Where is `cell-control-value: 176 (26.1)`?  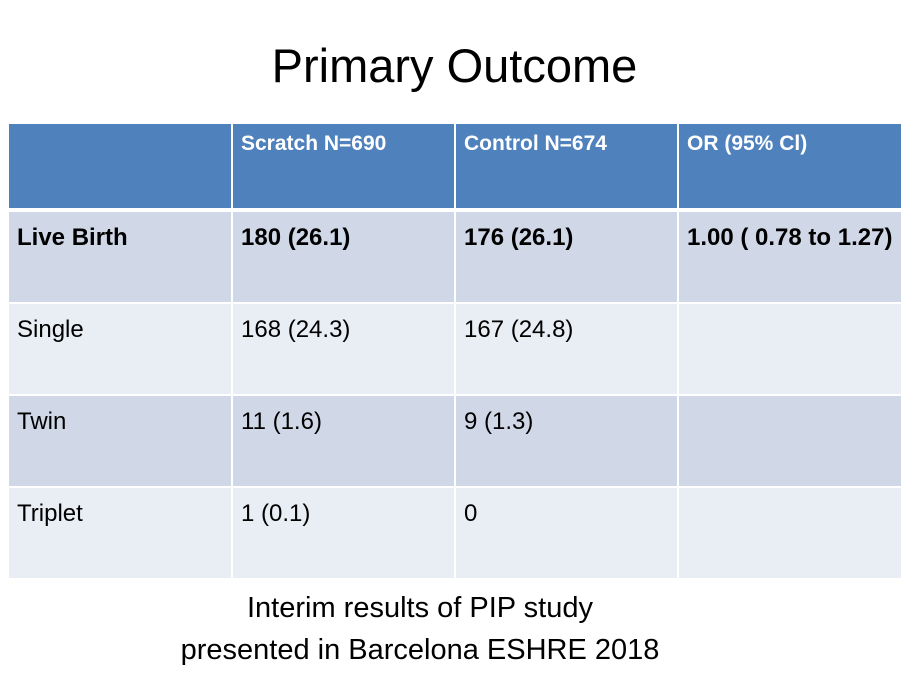 cell-control-value: 176 (26.1) is located at coordinates (567, 257).